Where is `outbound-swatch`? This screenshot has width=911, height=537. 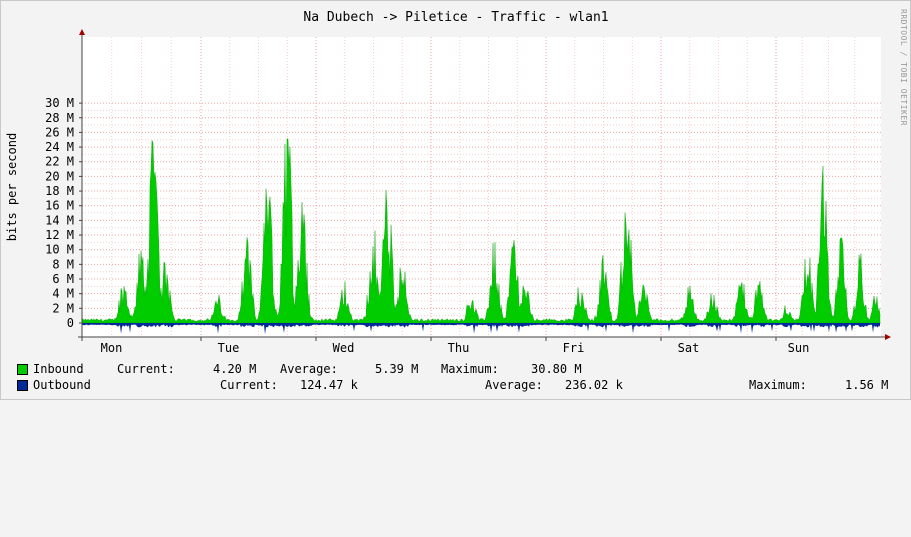 outbound-swatch is located at coordinates (22, 385).